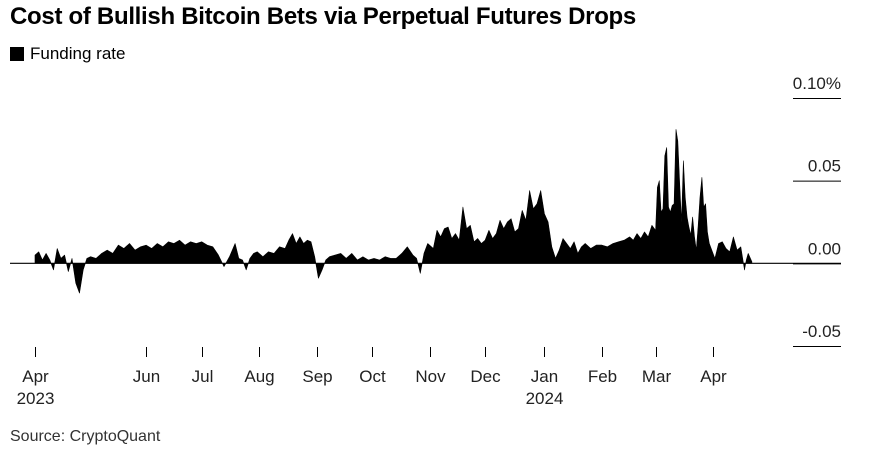 This screenshot has height=467, width=873. What do you see at coordinates (602, 376) in the screenshot?
I see `x-tick-label: Feb` at bounding box center [602, 376].